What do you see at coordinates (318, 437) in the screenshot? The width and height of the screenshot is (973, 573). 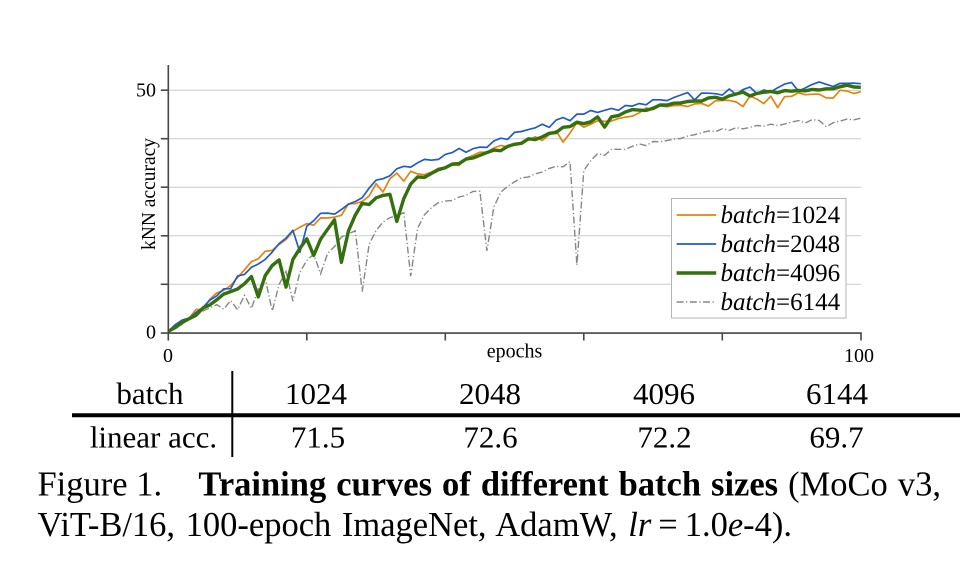 I see `svg-text: 71.5` at bounding box center [318, 437].